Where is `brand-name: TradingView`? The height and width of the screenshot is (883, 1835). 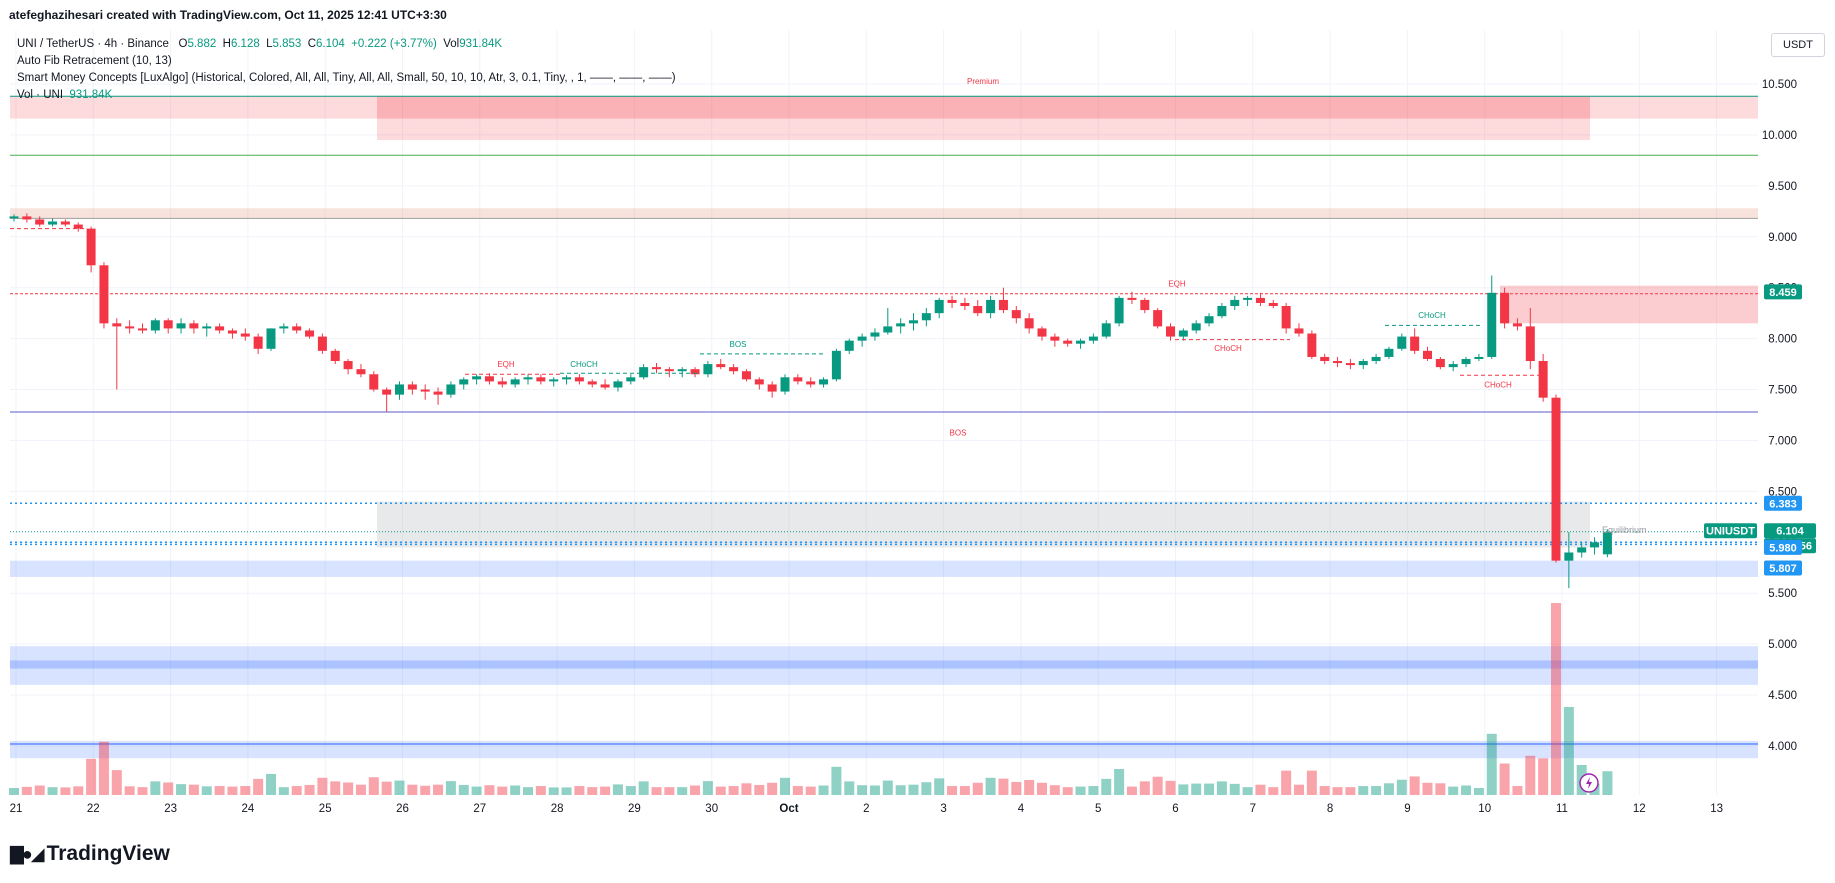
brand-name: TradingView is located at coordinates (108, 853).